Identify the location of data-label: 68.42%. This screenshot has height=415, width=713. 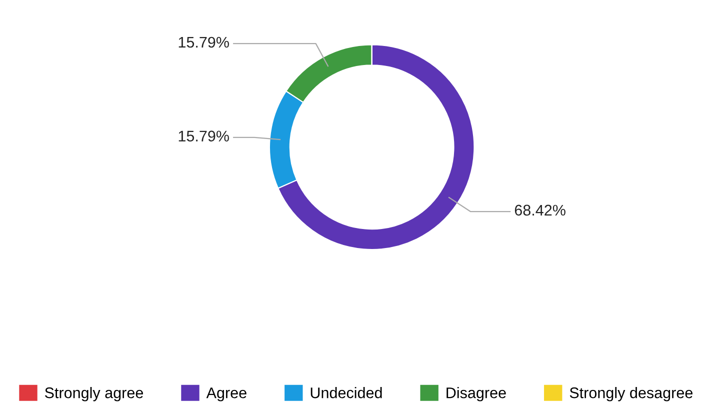
(540, 210).